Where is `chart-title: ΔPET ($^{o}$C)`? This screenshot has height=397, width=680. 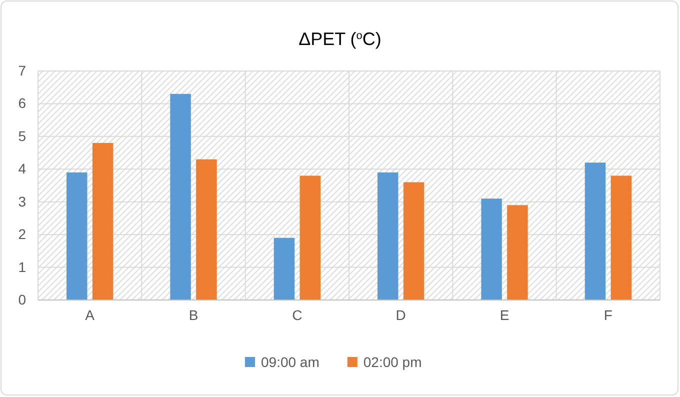 chart-title: ΔPET ($^{o}$C) is located at coordinates (340, 39).